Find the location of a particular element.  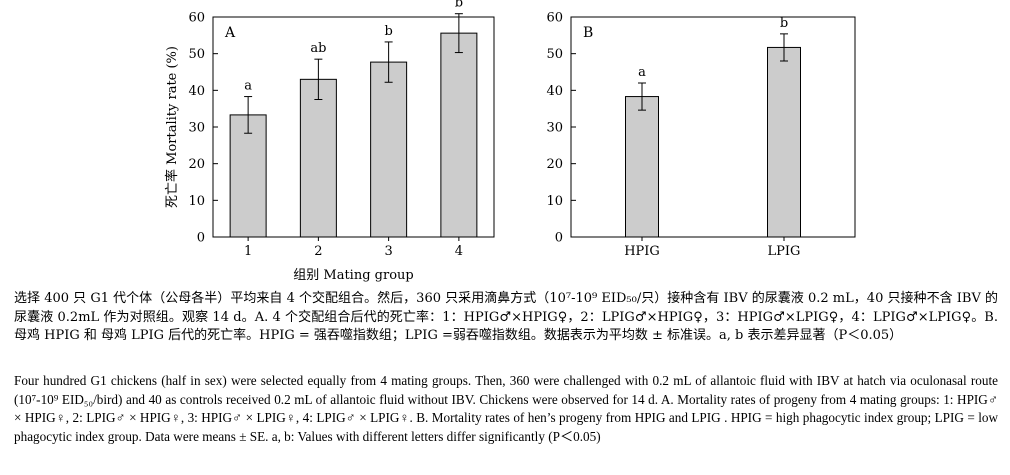

x-tick-label: 3 is located at coordinates (388, 251).